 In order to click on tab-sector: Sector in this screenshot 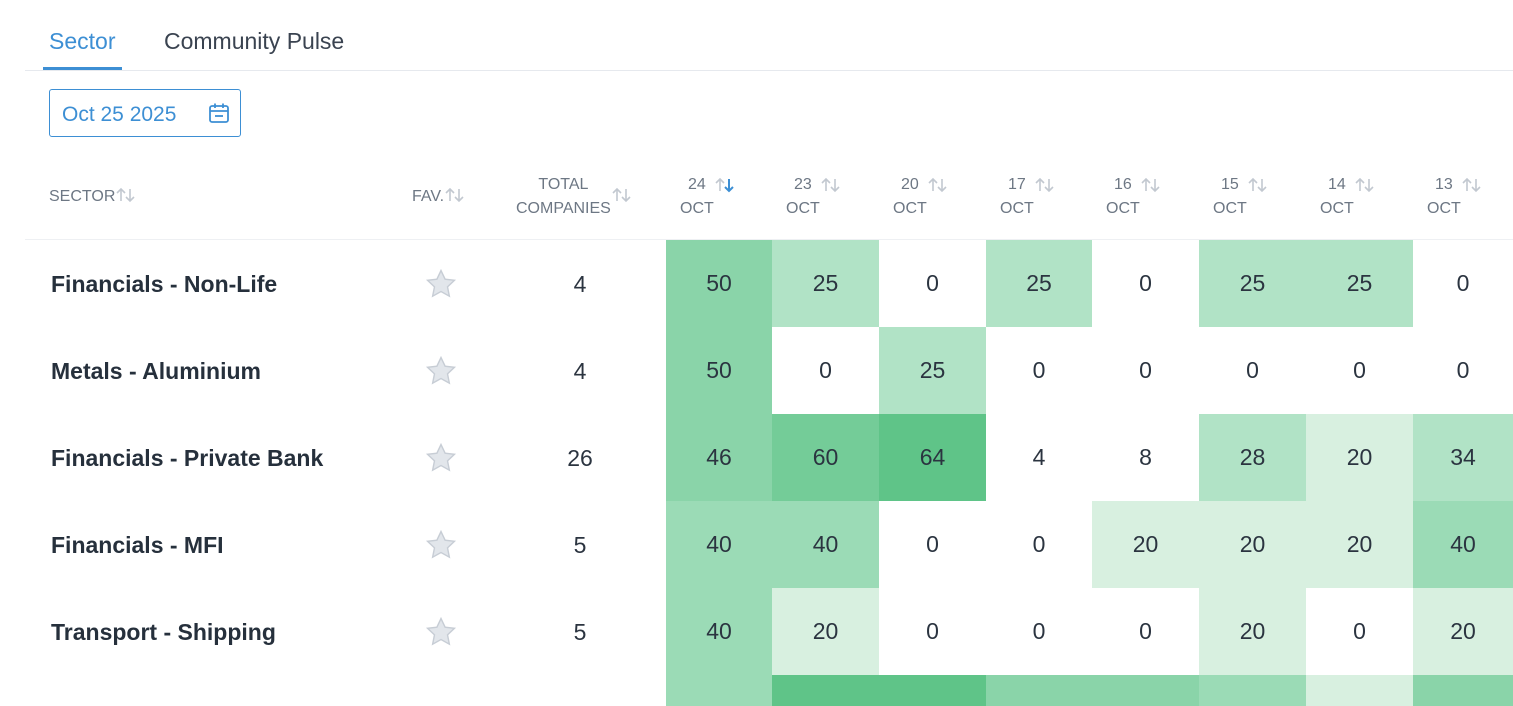, I will do `click(82, 41)`.